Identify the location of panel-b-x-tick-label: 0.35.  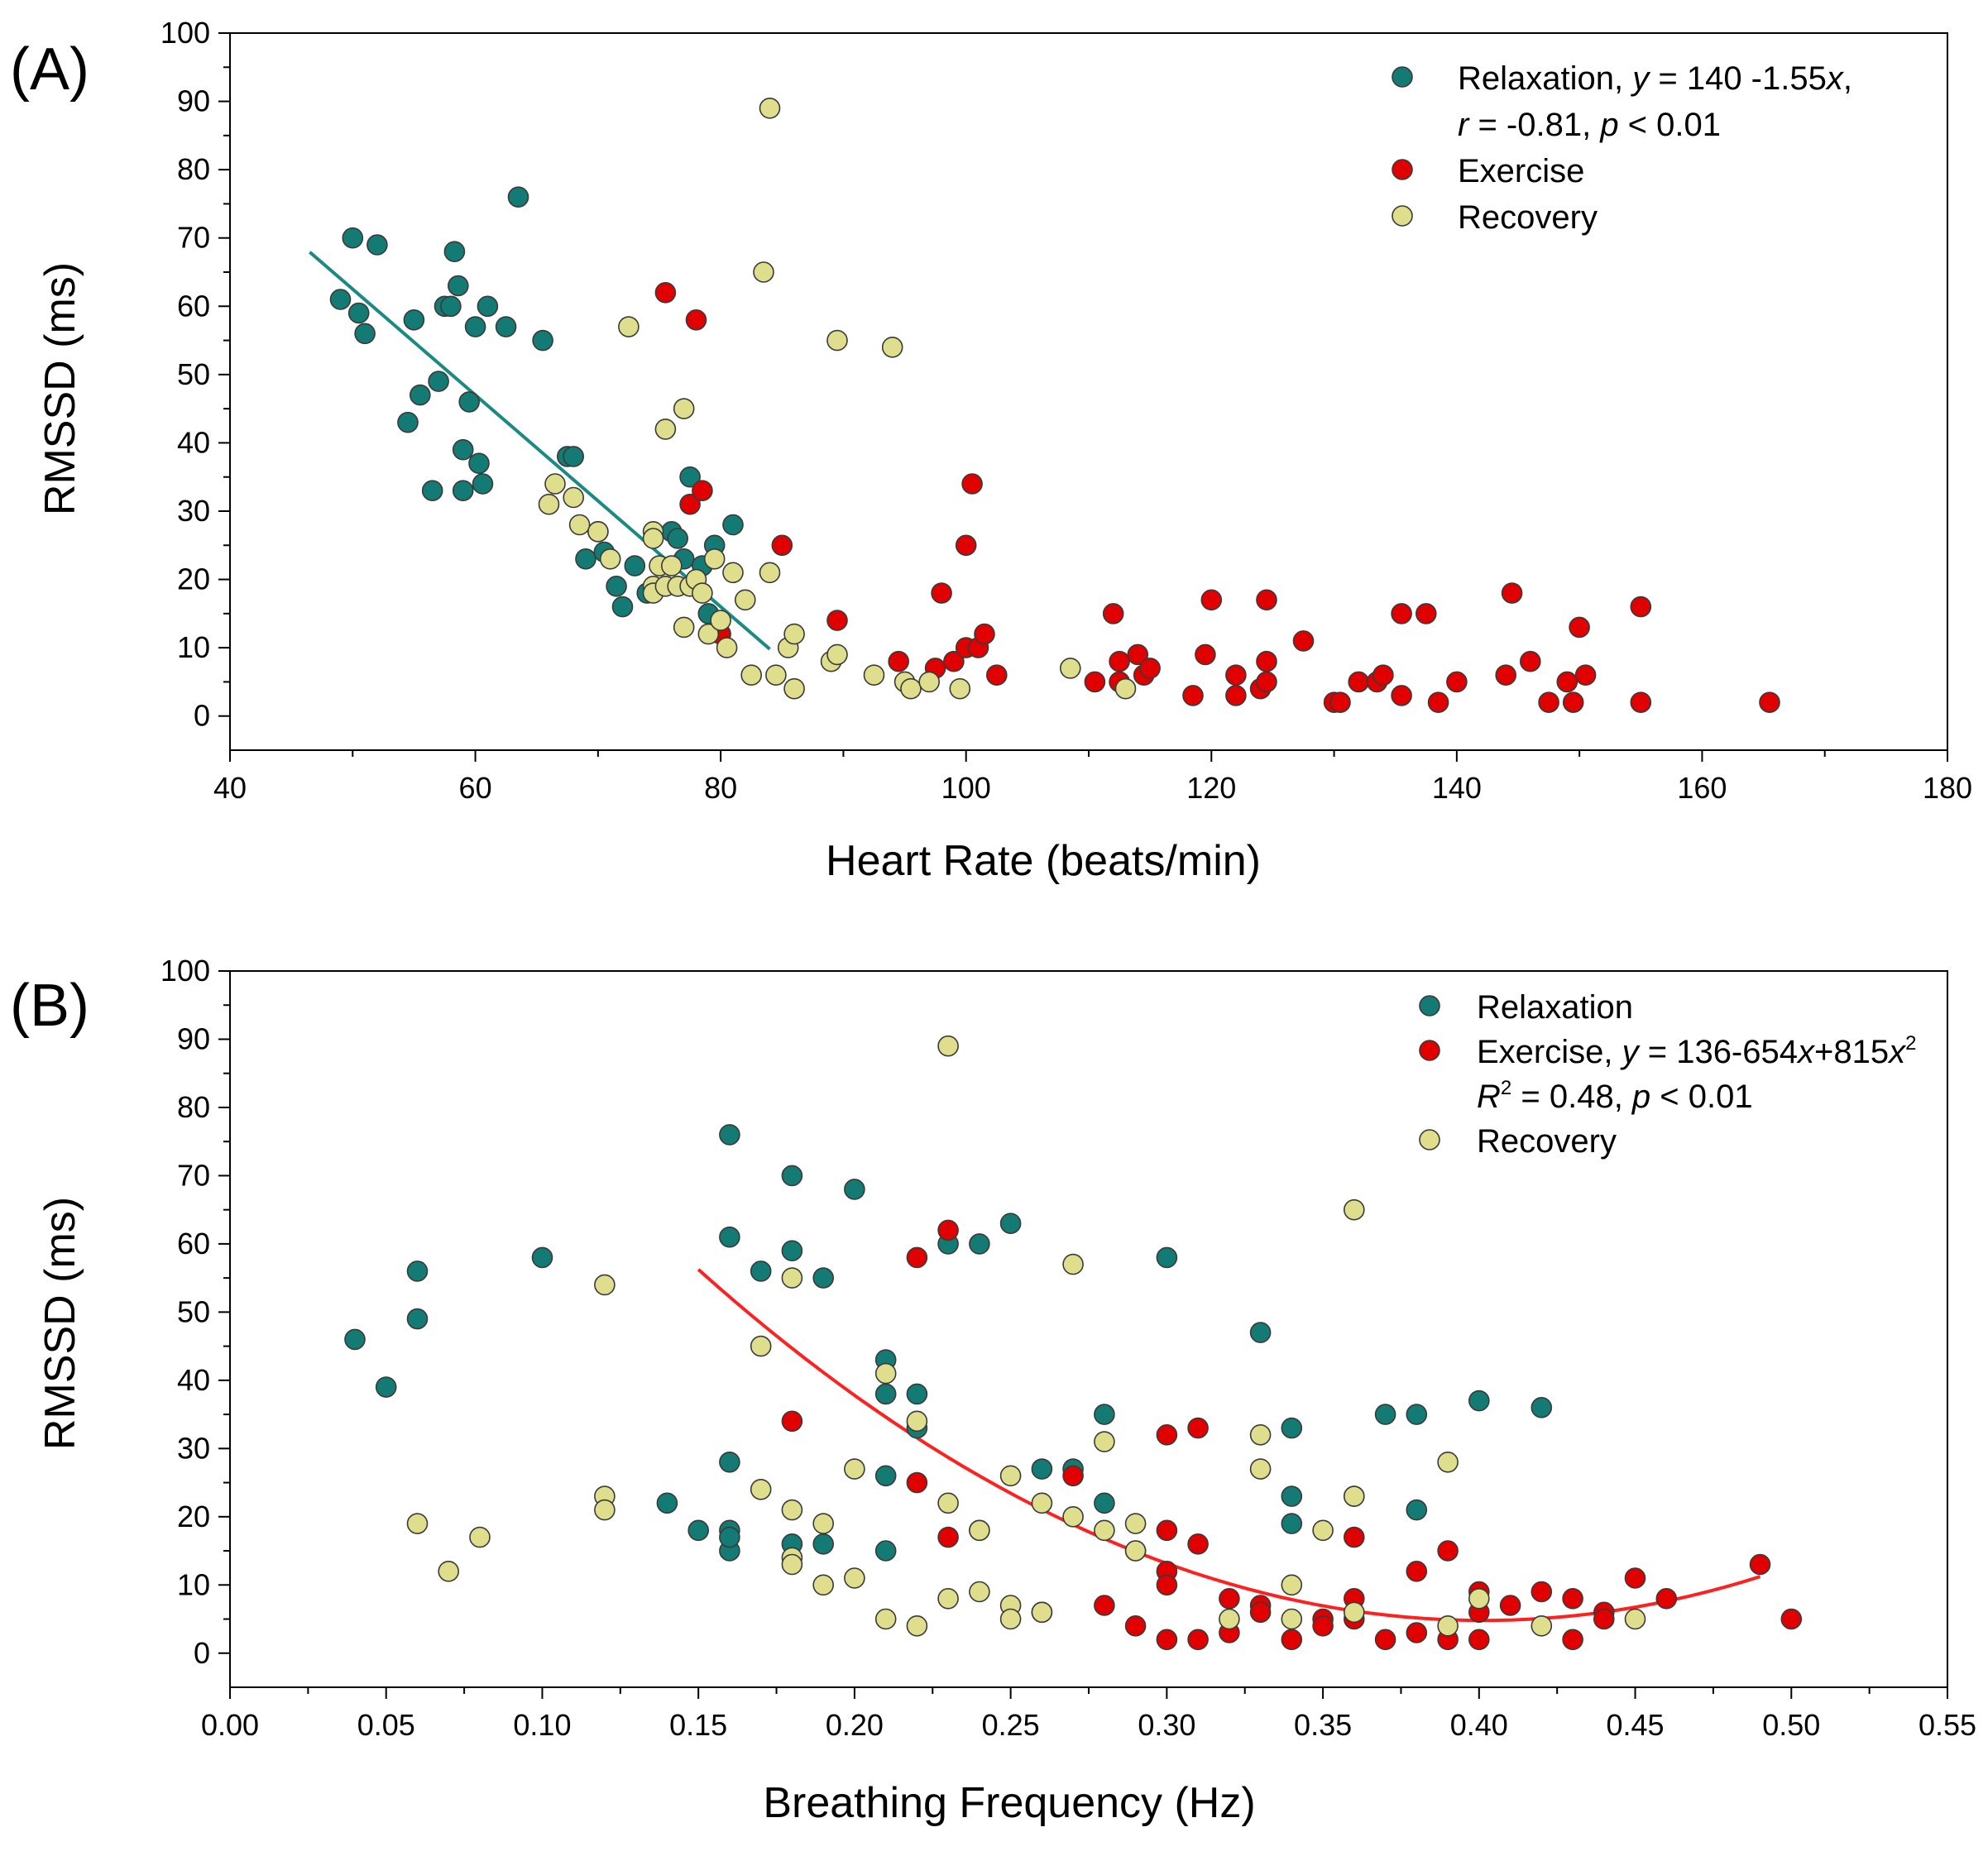
(1323, 1725).